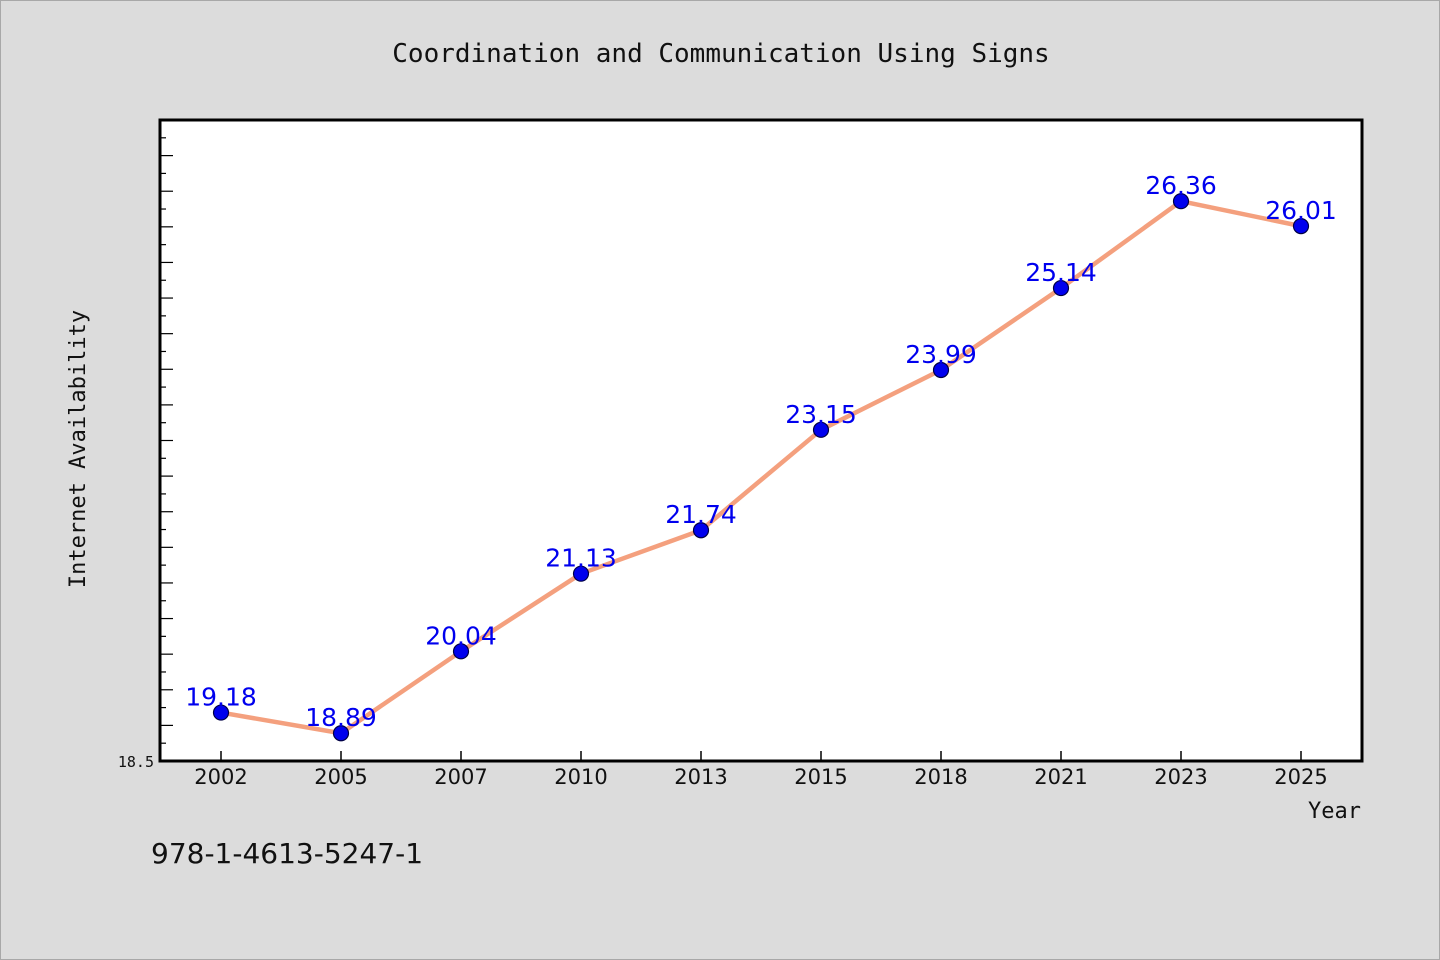 This screenshot has width=1440, height=960. I want to click on x-tick-label: 2025, so click(1300, 777).